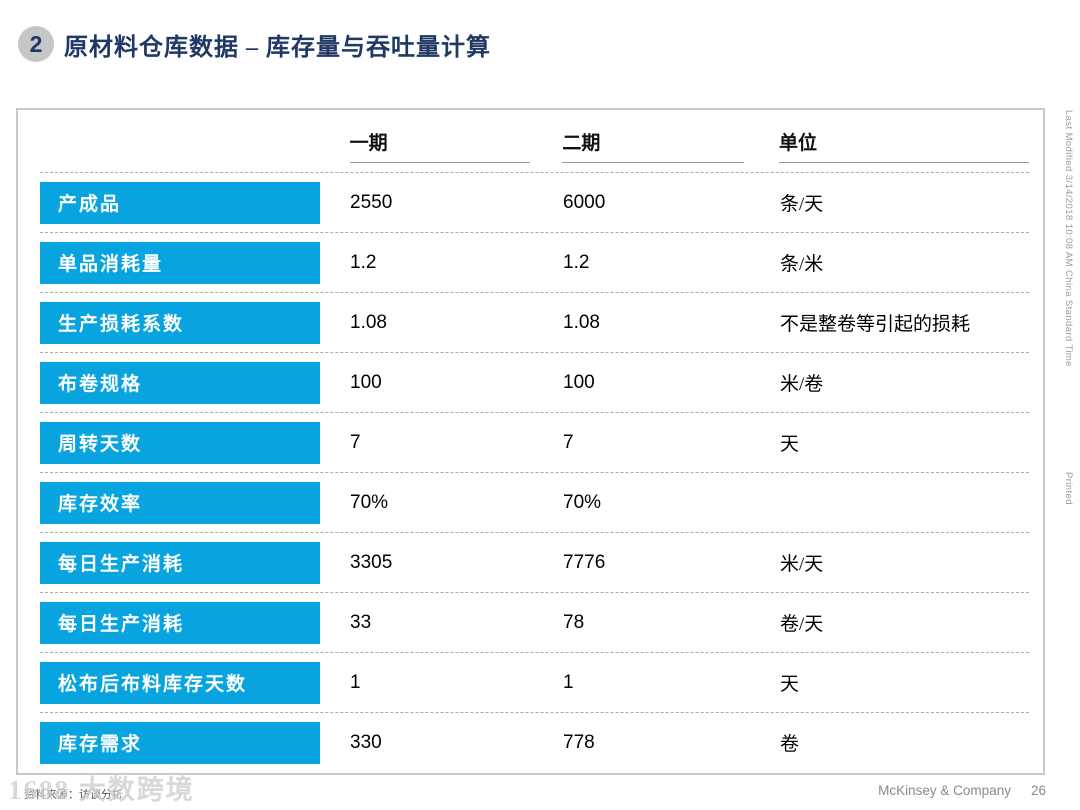 The width and height of the screenshot is (1080, 810). Describe the element at coordinates (802, 204) in the screenshot. I see `cell-unit: 条/天` at that location.